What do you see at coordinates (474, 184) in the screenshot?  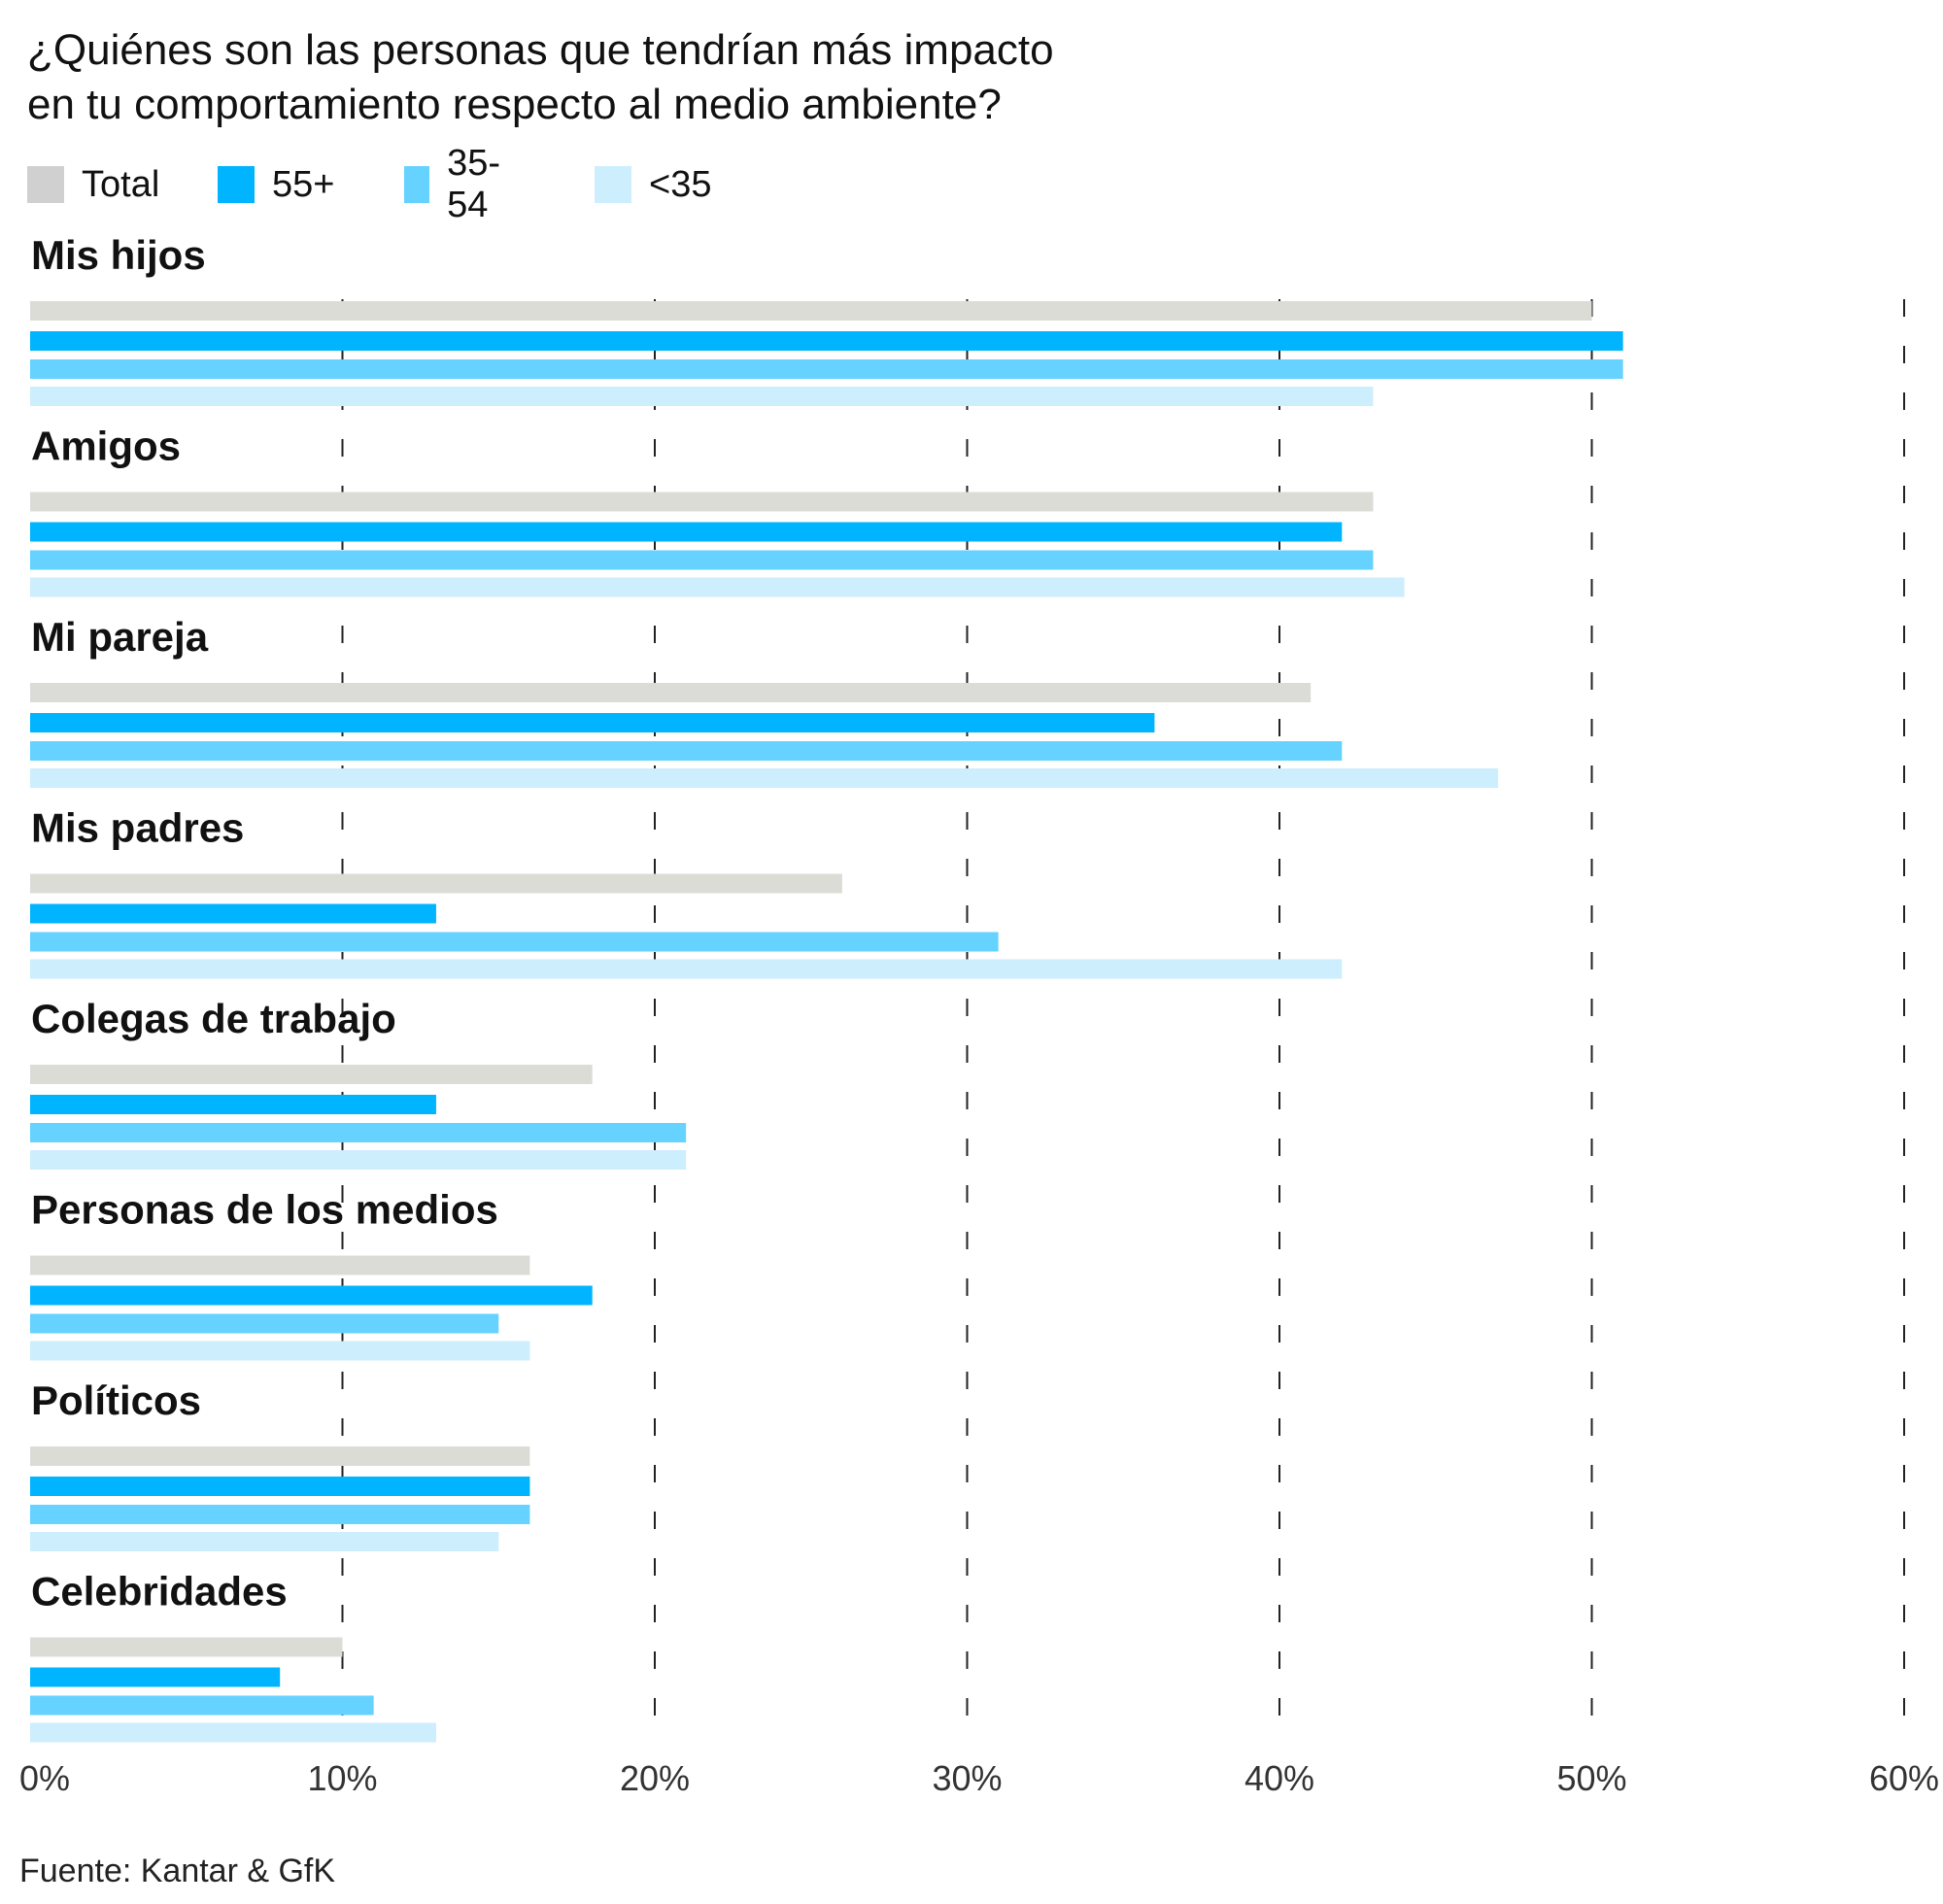 I see `legend-label-35-54: 35-54` at bounding box center [474, 184].